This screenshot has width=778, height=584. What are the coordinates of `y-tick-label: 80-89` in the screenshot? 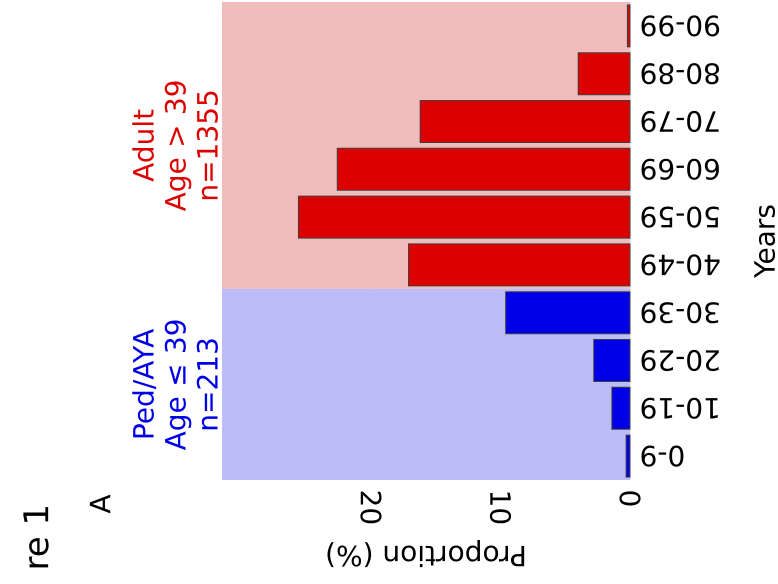 It's located at (680, 73).